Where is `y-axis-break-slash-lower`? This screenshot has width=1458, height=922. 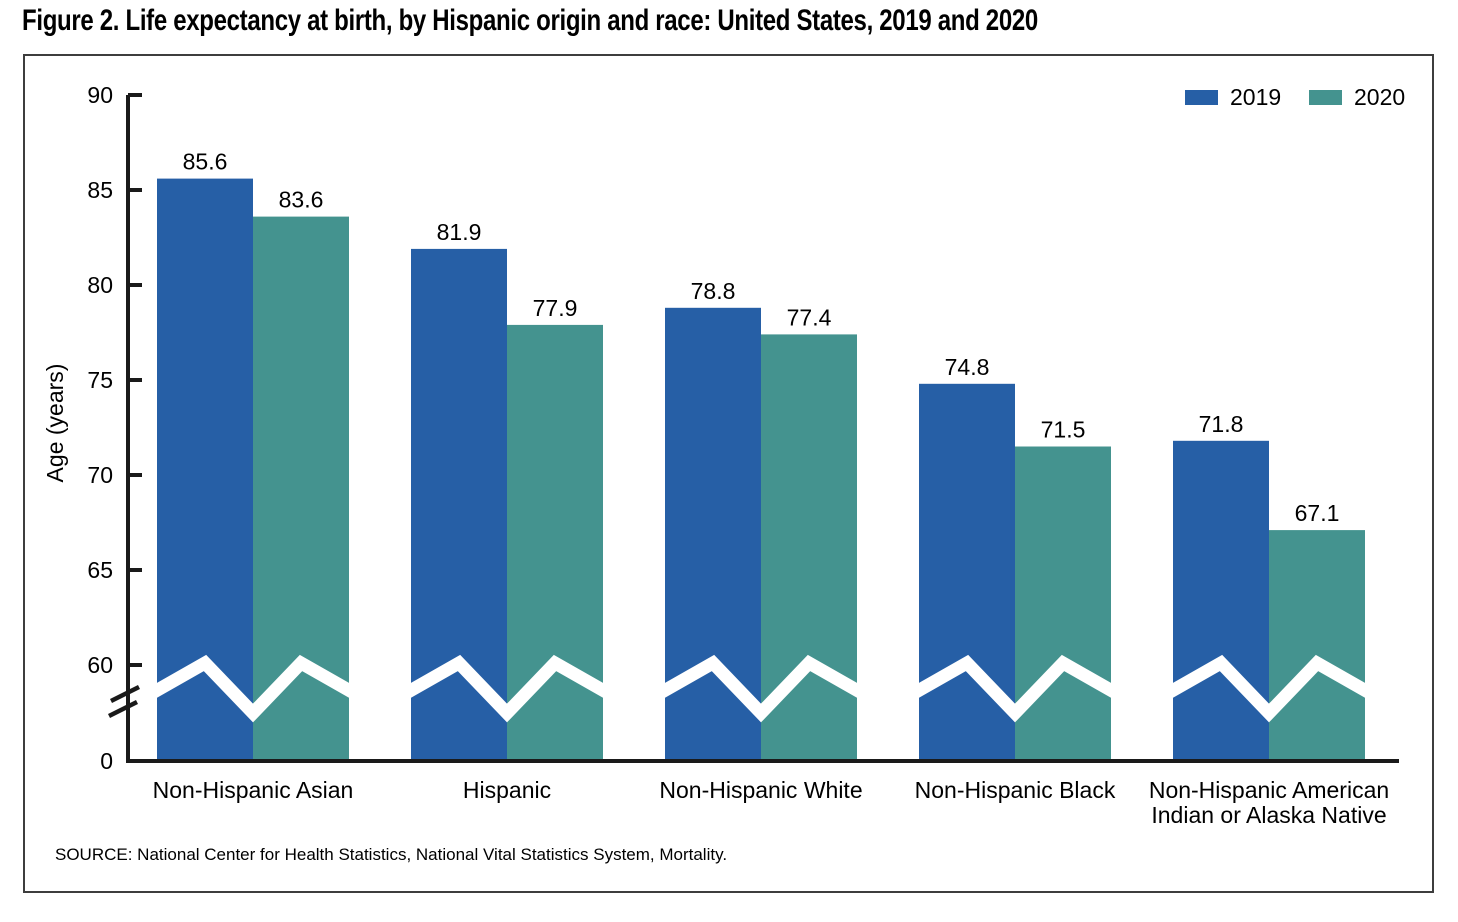 y-axis-break-slash-lower is located at coordinates (123, 709).